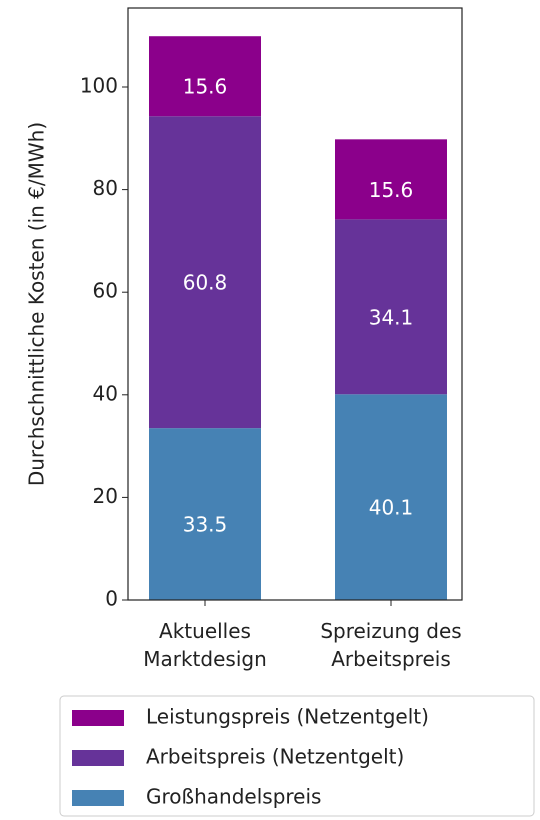  Describe the element at coordinates (111, 599) in the screenshot. I see `y-tick-label: 0` at that location.